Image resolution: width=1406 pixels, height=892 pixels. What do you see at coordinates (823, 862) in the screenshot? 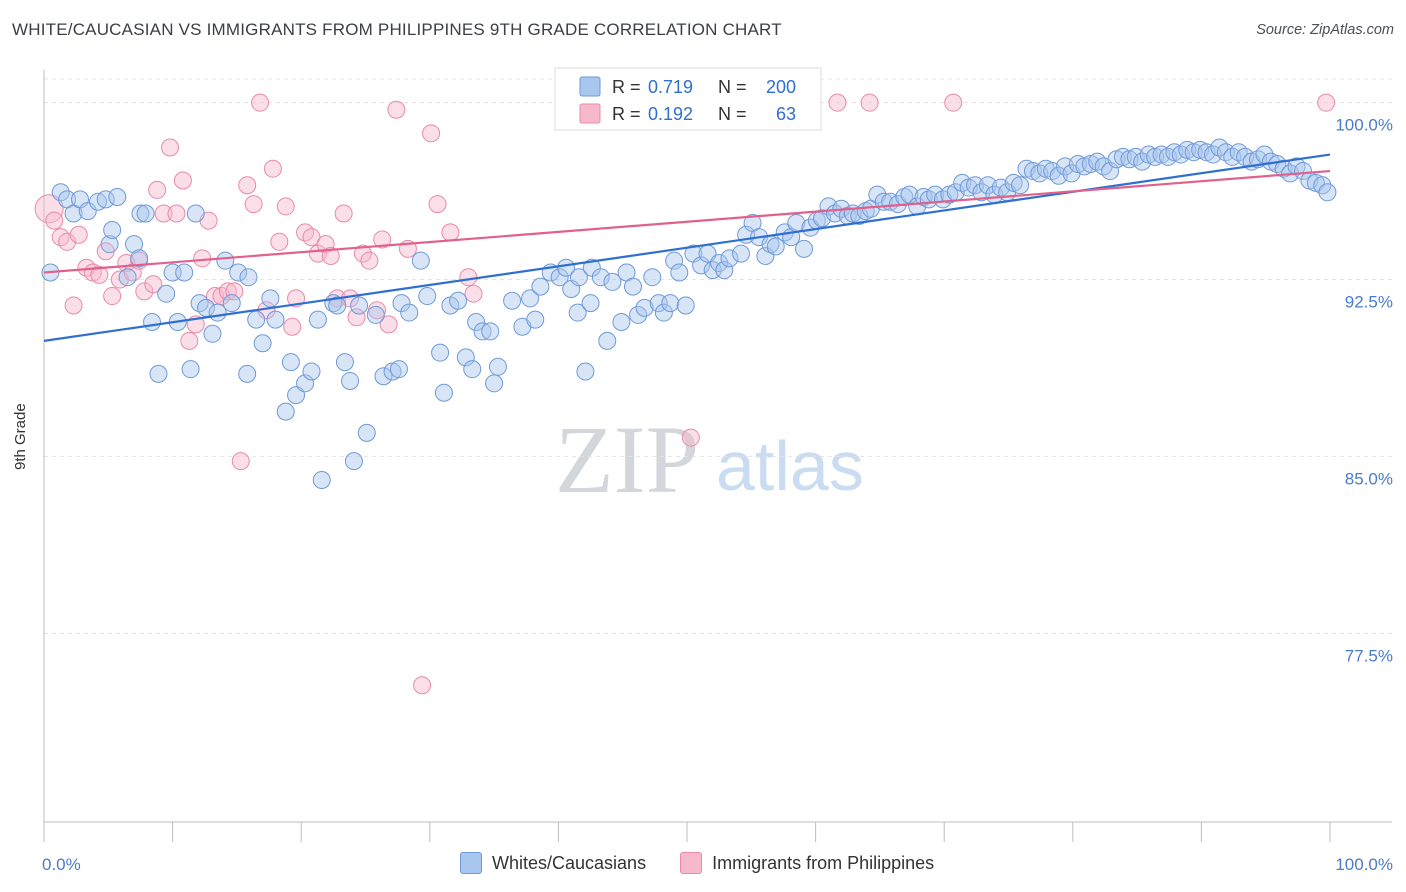
I see `legend-label-philippines: Immigrants from Philippines` at bounding box center [823, 862].